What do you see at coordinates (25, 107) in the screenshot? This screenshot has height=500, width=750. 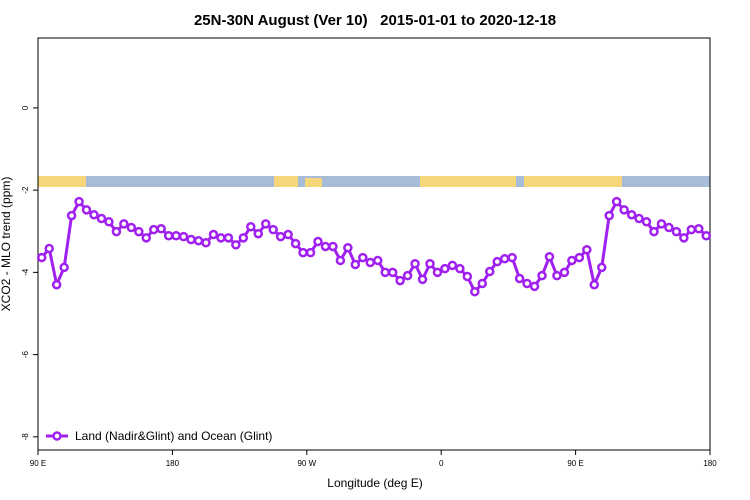 I see `y-tick-label: 0` at bounding box center [25, 107].